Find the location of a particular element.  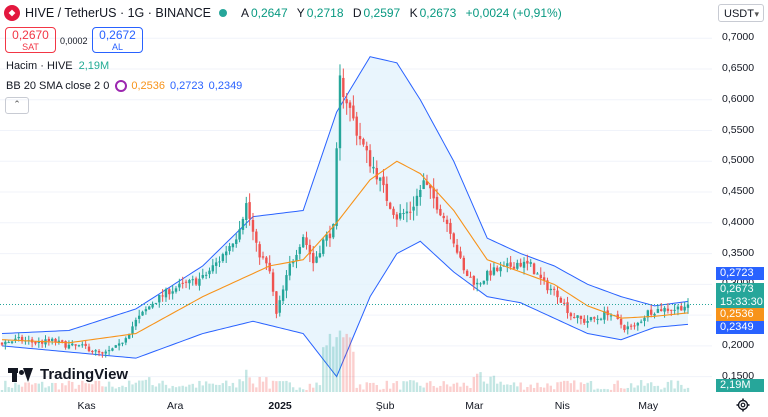

symbol-title: HIVE / TetherUS · 1G · BINANCE is located at coordinates (118, 13).